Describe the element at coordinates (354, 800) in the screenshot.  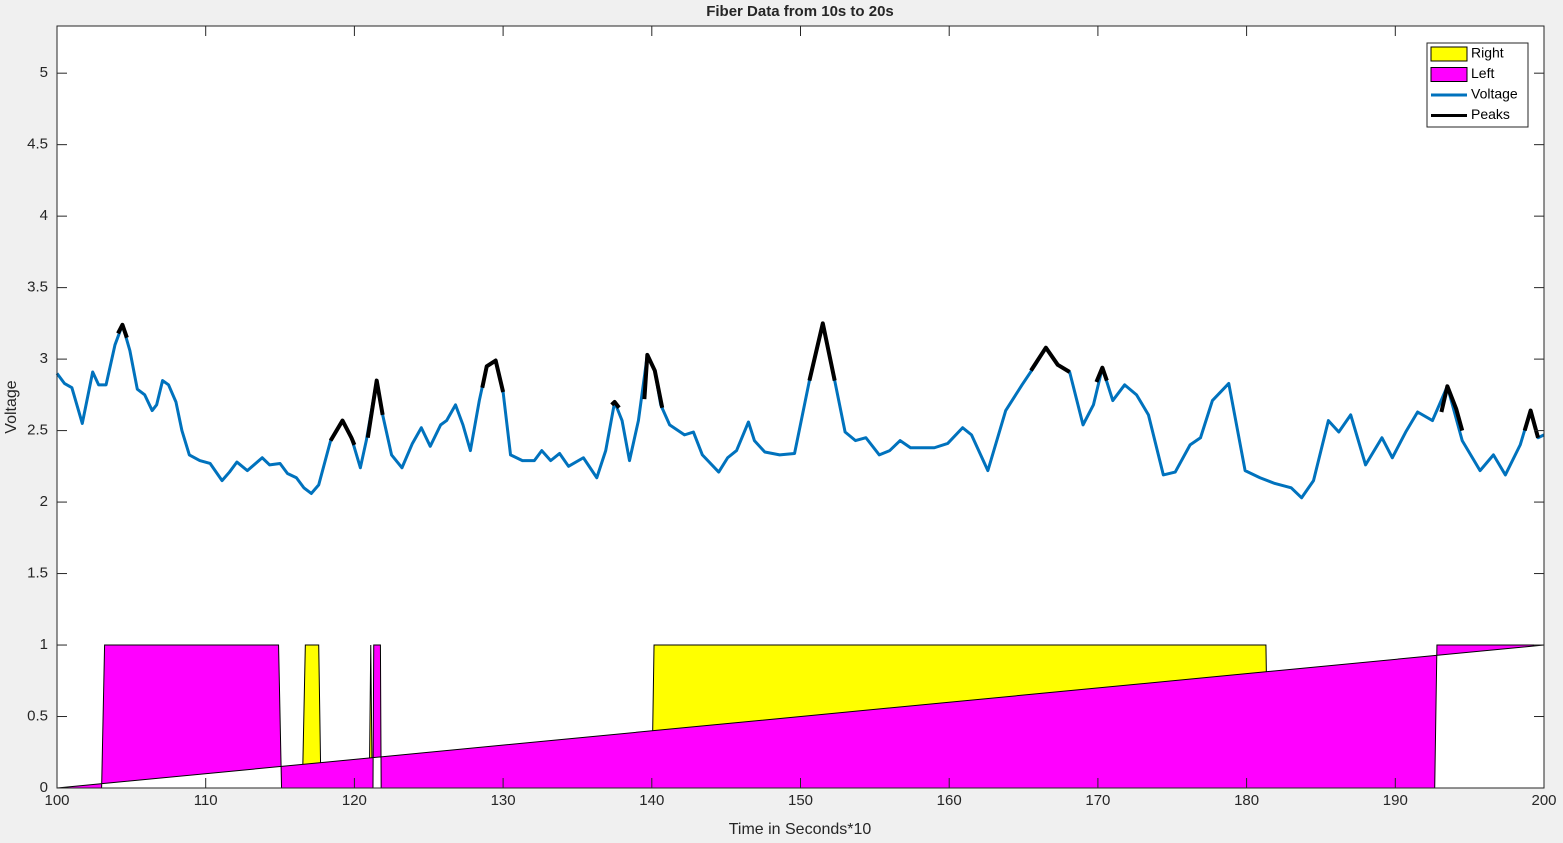
I see `x-tick-label: 120` at that location.